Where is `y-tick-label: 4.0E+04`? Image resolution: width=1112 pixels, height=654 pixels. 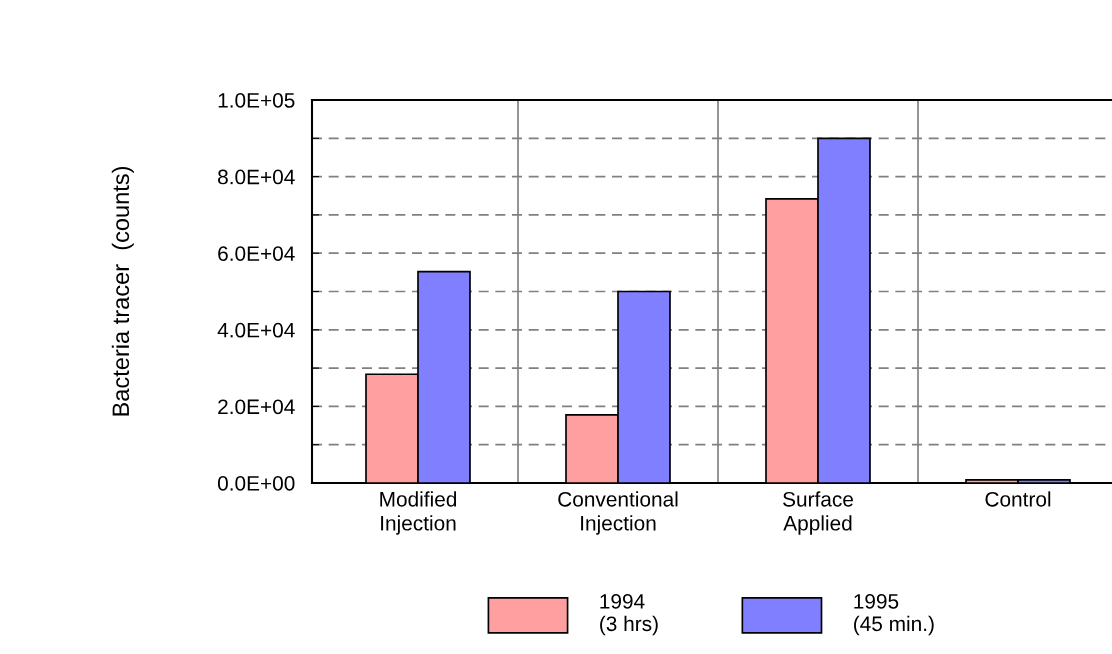 y-tick-label: 4.0E+04 is located at coordinates (256, 330).